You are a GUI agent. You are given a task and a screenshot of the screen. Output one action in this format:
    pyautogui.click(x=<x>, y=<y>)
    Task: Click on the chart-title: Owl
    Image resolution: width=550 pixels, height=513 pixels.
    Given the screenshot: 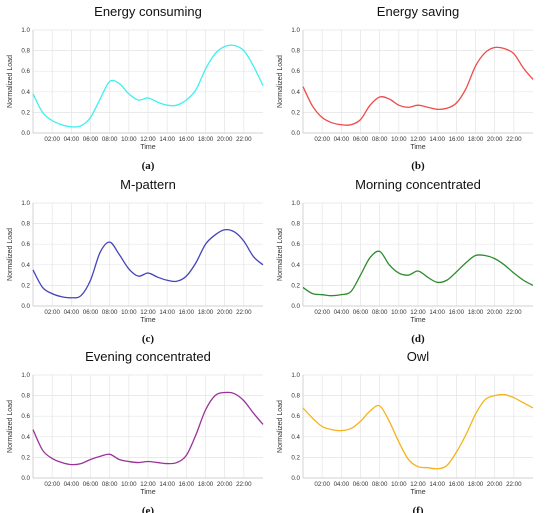 What is the action you would take?
    pyautogui.click(x=418, y=356)
    